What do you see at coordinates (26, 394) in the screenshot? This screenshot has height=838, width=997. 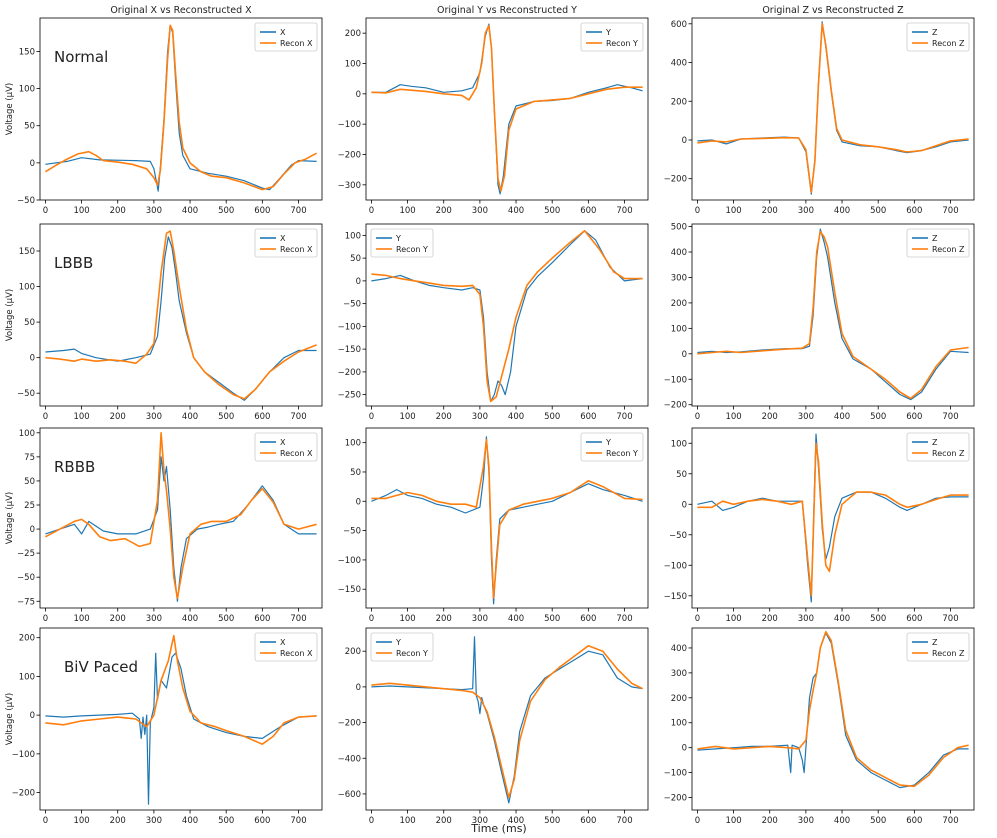 I see `y-tick-label: −50` at bounding box center [26, 394].